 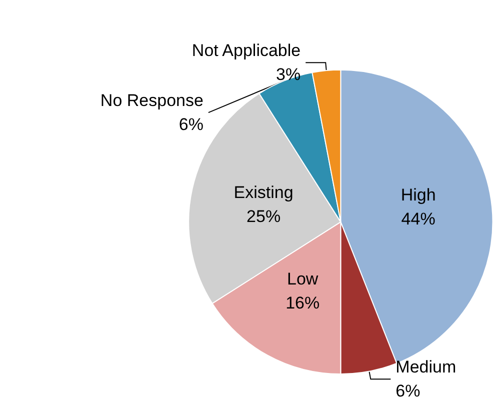 I want to click on data-label: 3%, so click(x=288, y=74).